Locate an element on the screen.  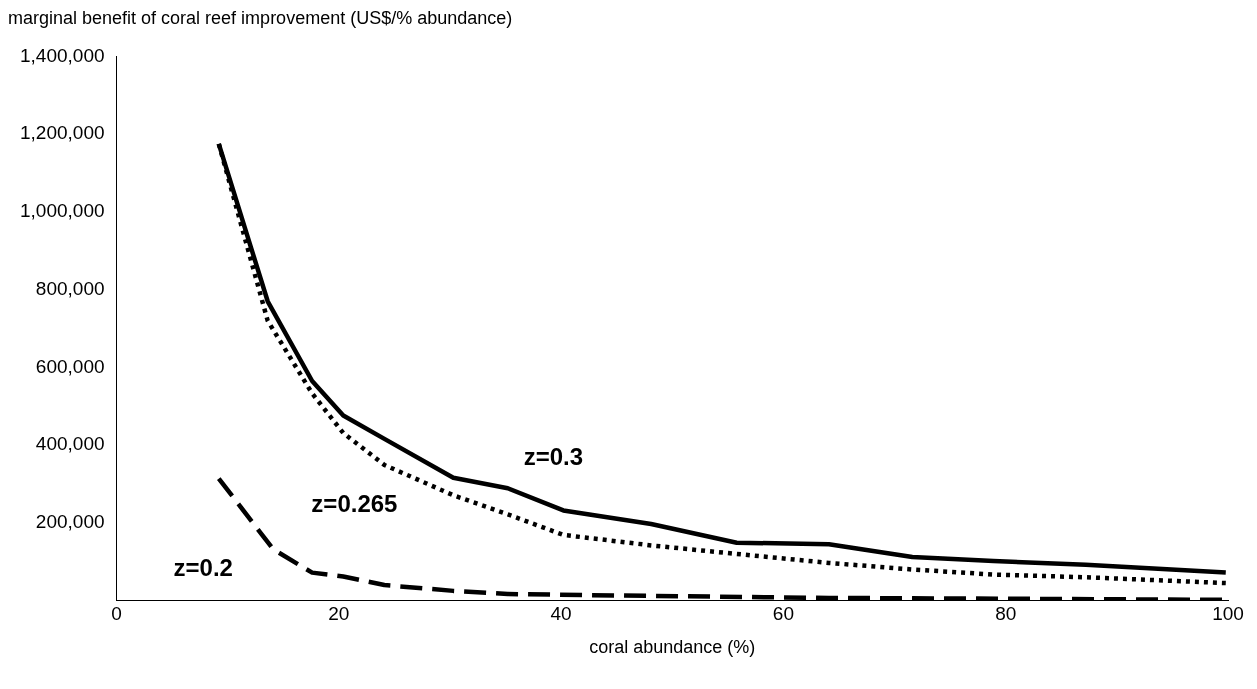
y-tick-label: 400,000 is located at coordinates (70, 444).